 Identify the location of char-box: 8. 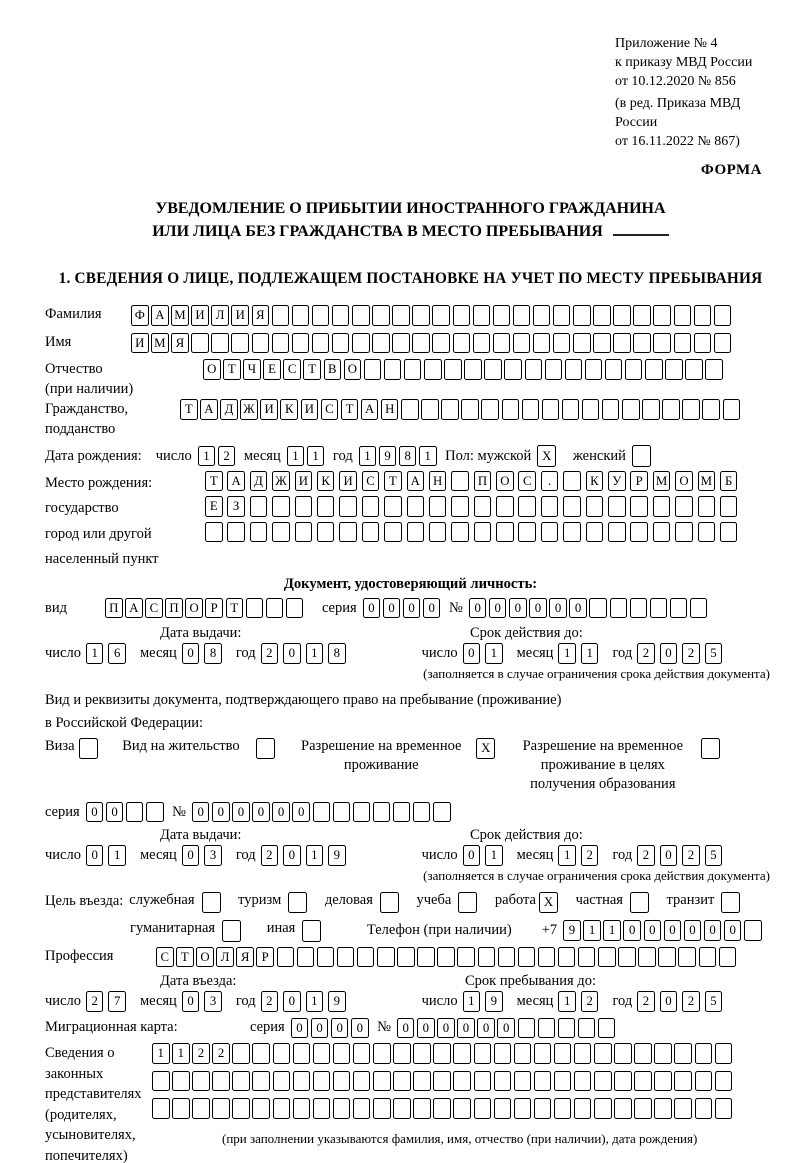
(337, 653).